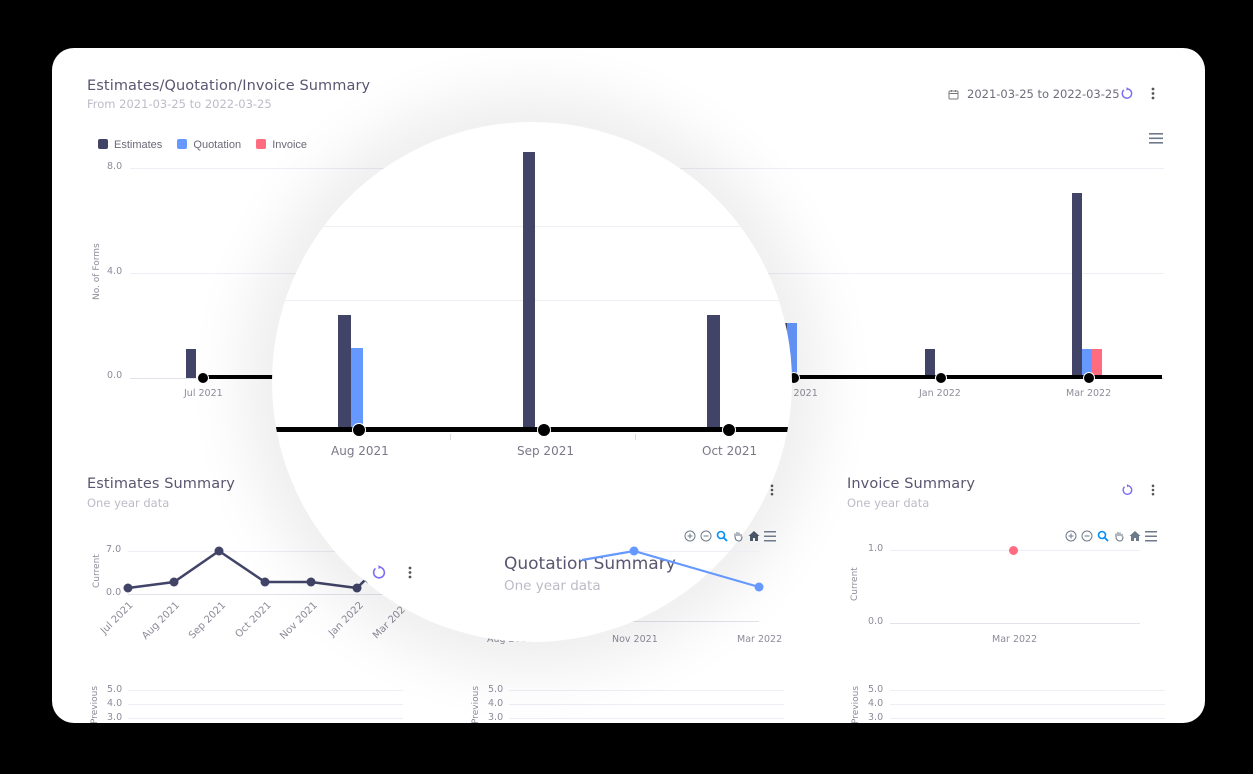 This screenshot has width=1253, height=774. I want to click on x-tick: Jan 2022, so click(940, 393).